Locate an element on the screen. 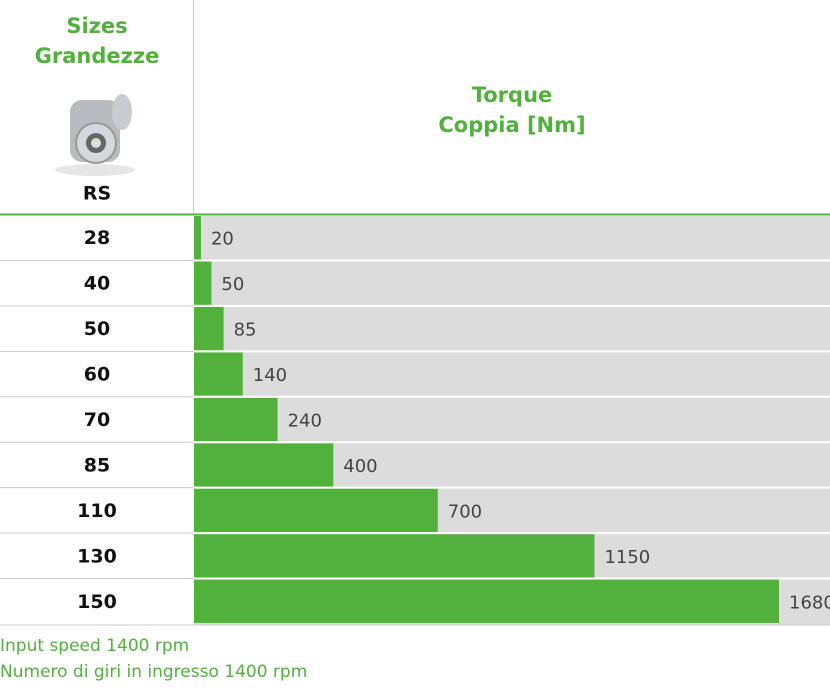 This screenshot has width=830, height=700. value-label: 1150 is located at coordinates (627, 557).